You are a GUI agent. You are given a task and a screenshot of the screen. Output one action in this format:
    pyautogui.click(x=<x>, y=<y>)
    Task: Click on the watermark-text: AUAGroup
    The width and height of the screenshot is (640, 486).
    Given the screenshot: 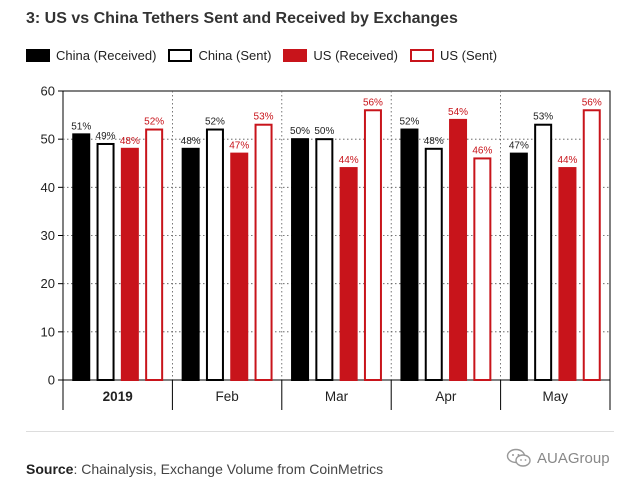 What is the action you would take?
    pyautogui.click(x=573, y=458)
    